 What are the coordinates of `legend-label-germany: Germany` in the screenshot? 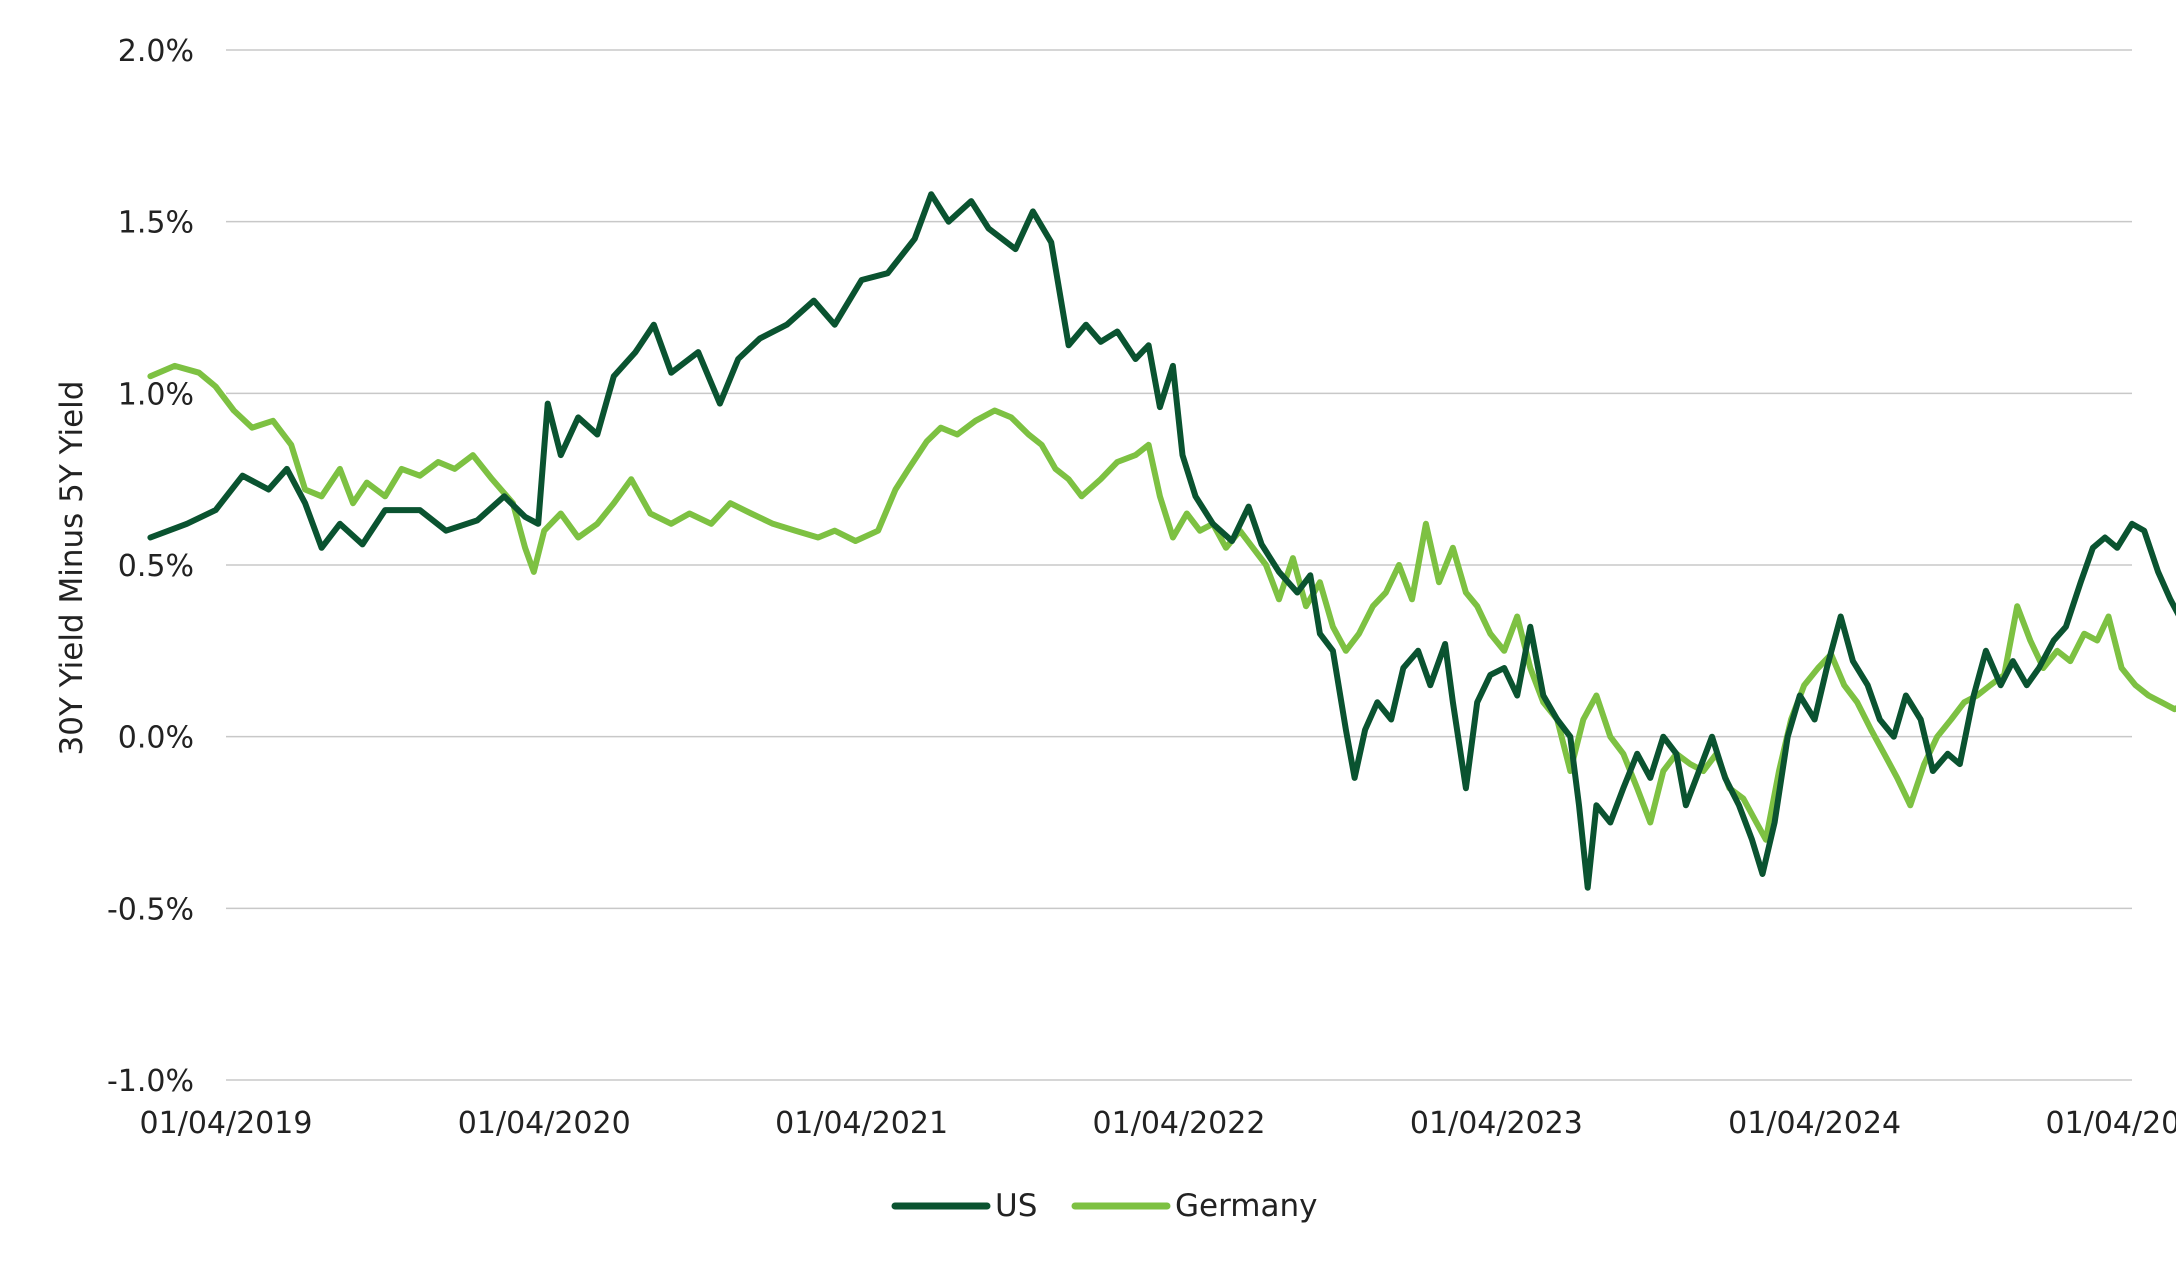 It's located at (1246, 1206).